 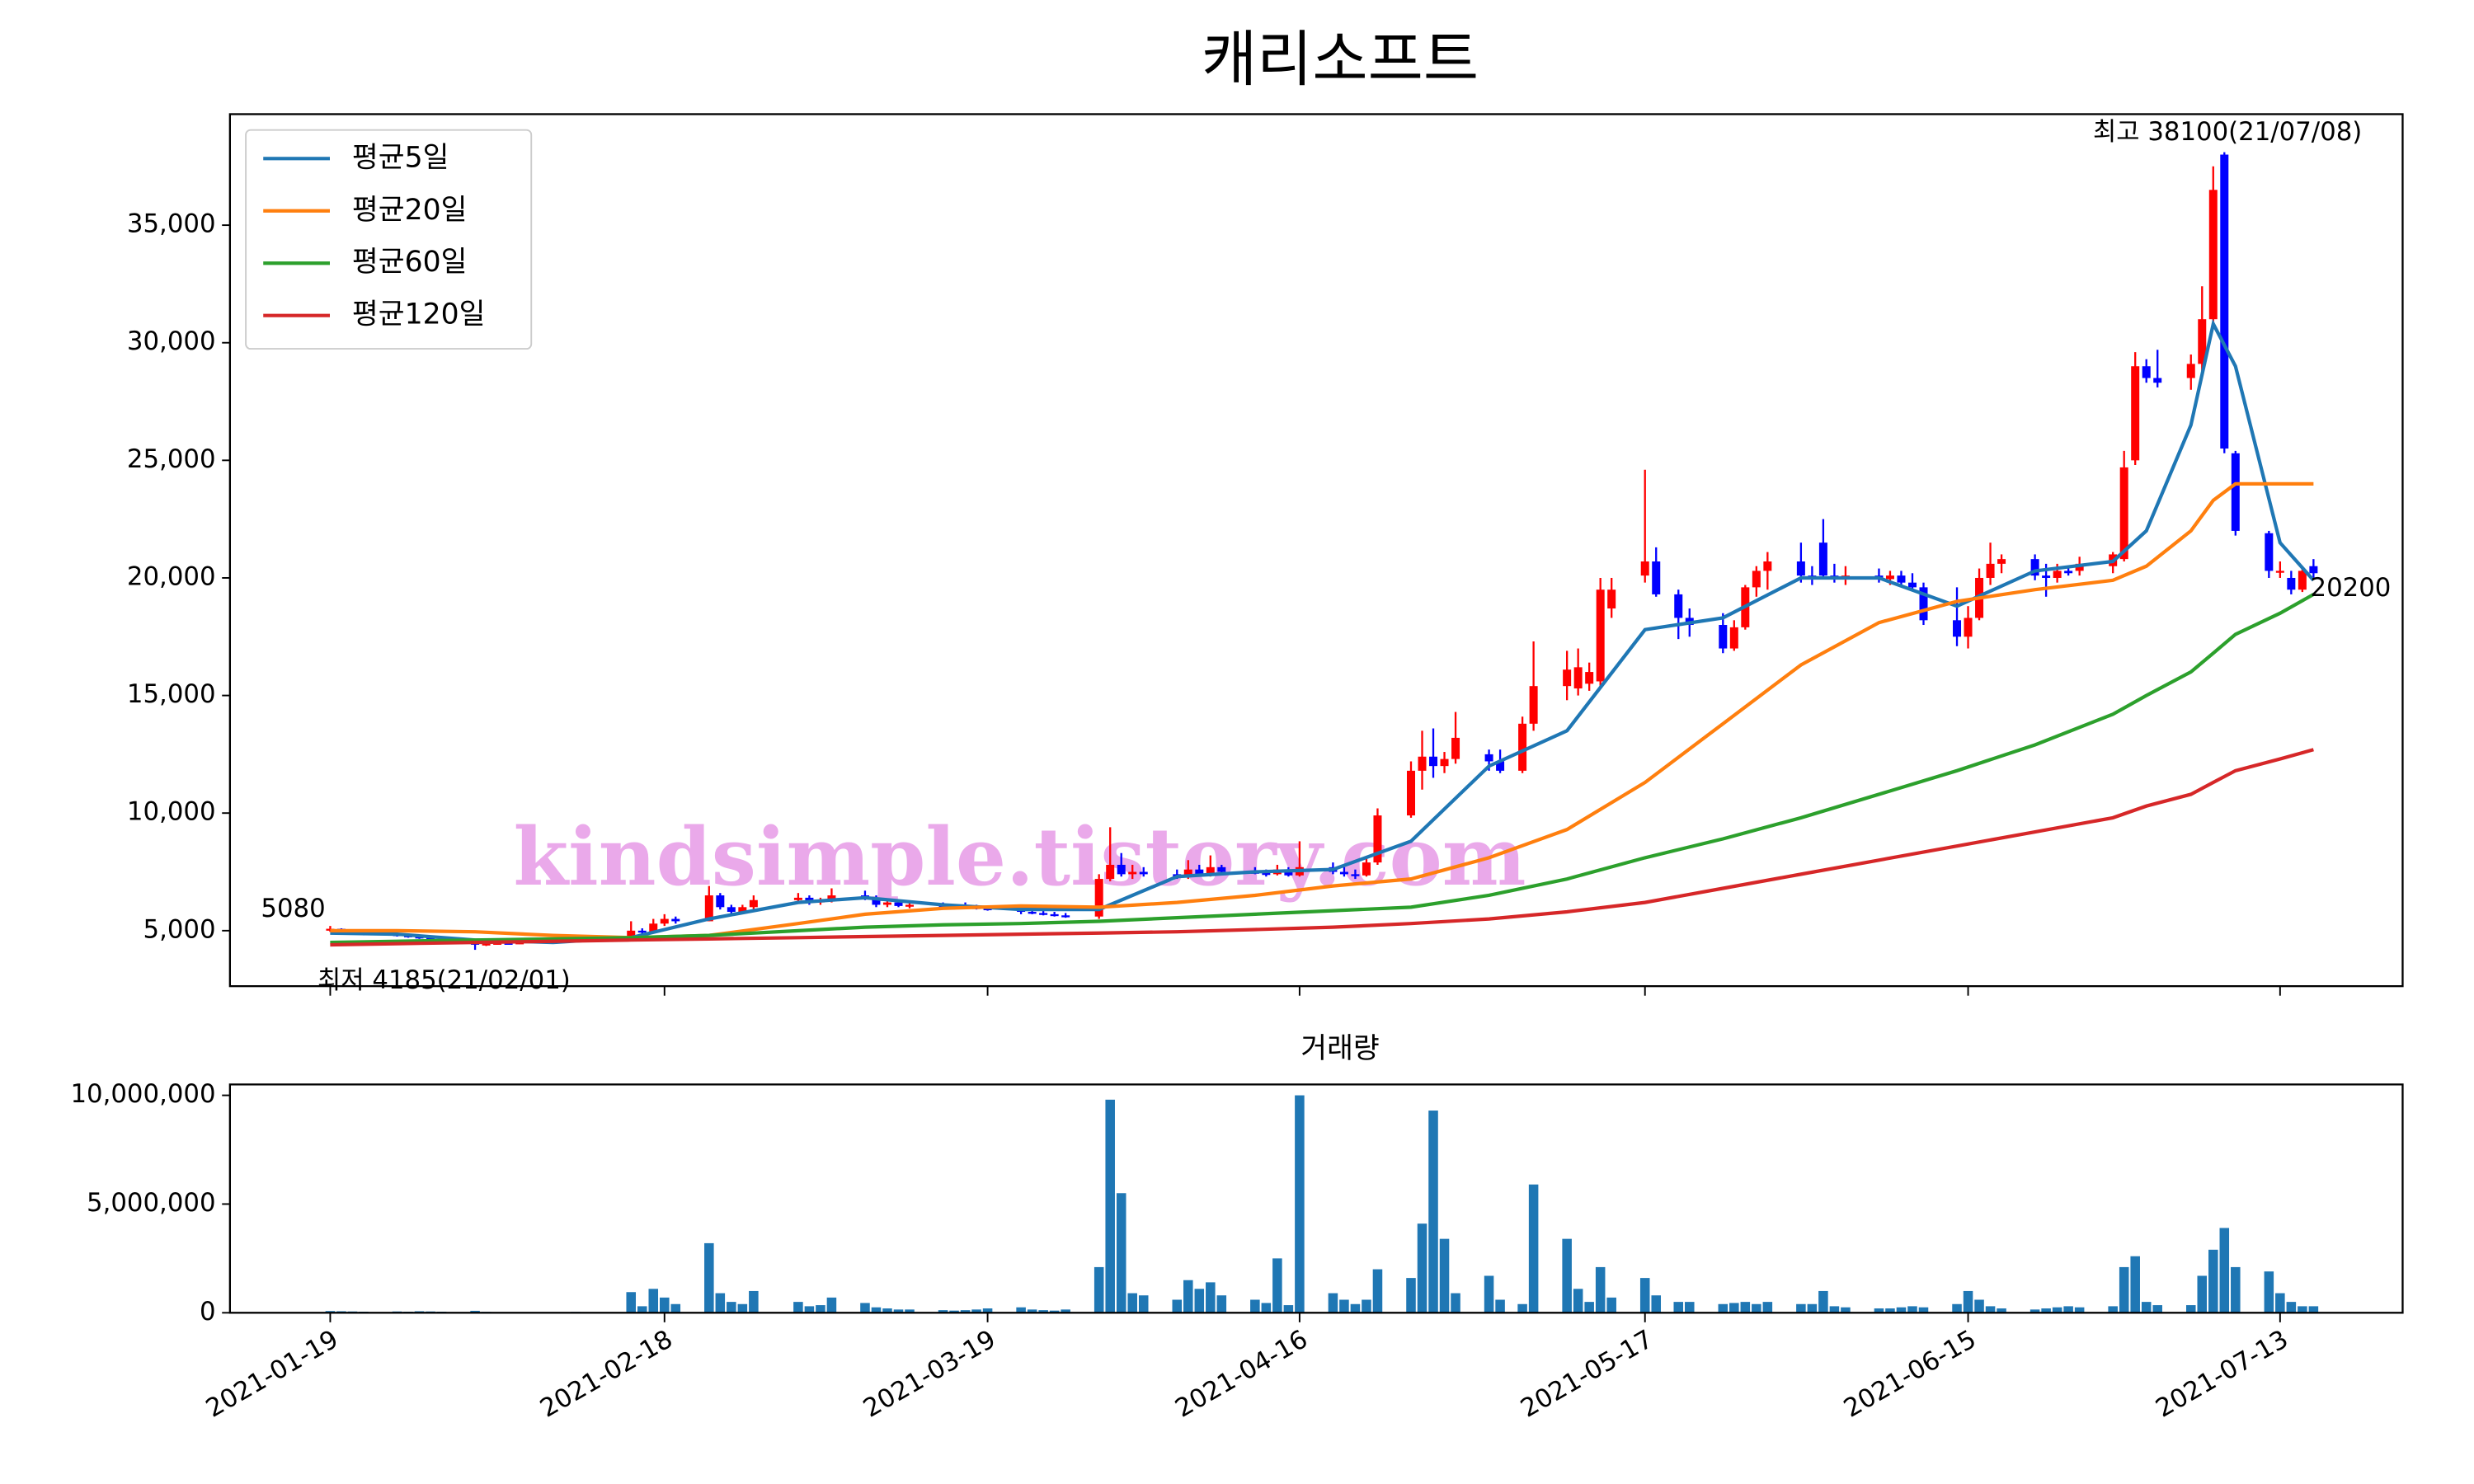 I want to click on legend-box, so click(x=389, y=239).